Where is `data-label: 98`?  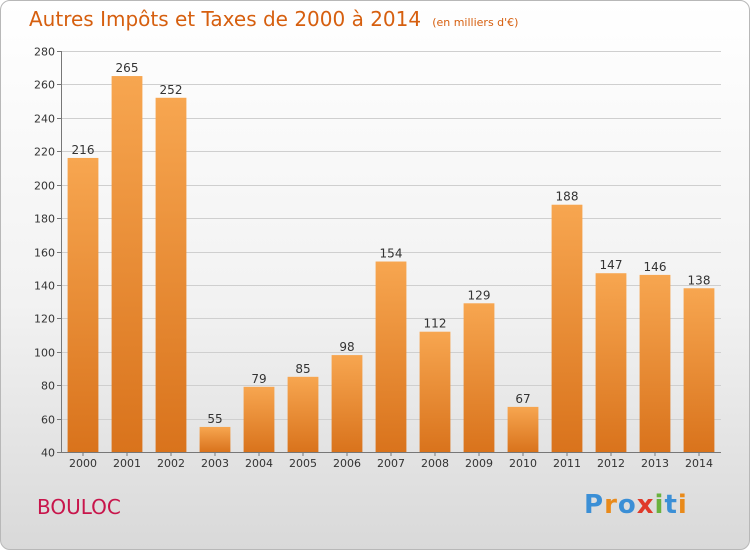
data-label: 98 is located at coordinates (346, 347).